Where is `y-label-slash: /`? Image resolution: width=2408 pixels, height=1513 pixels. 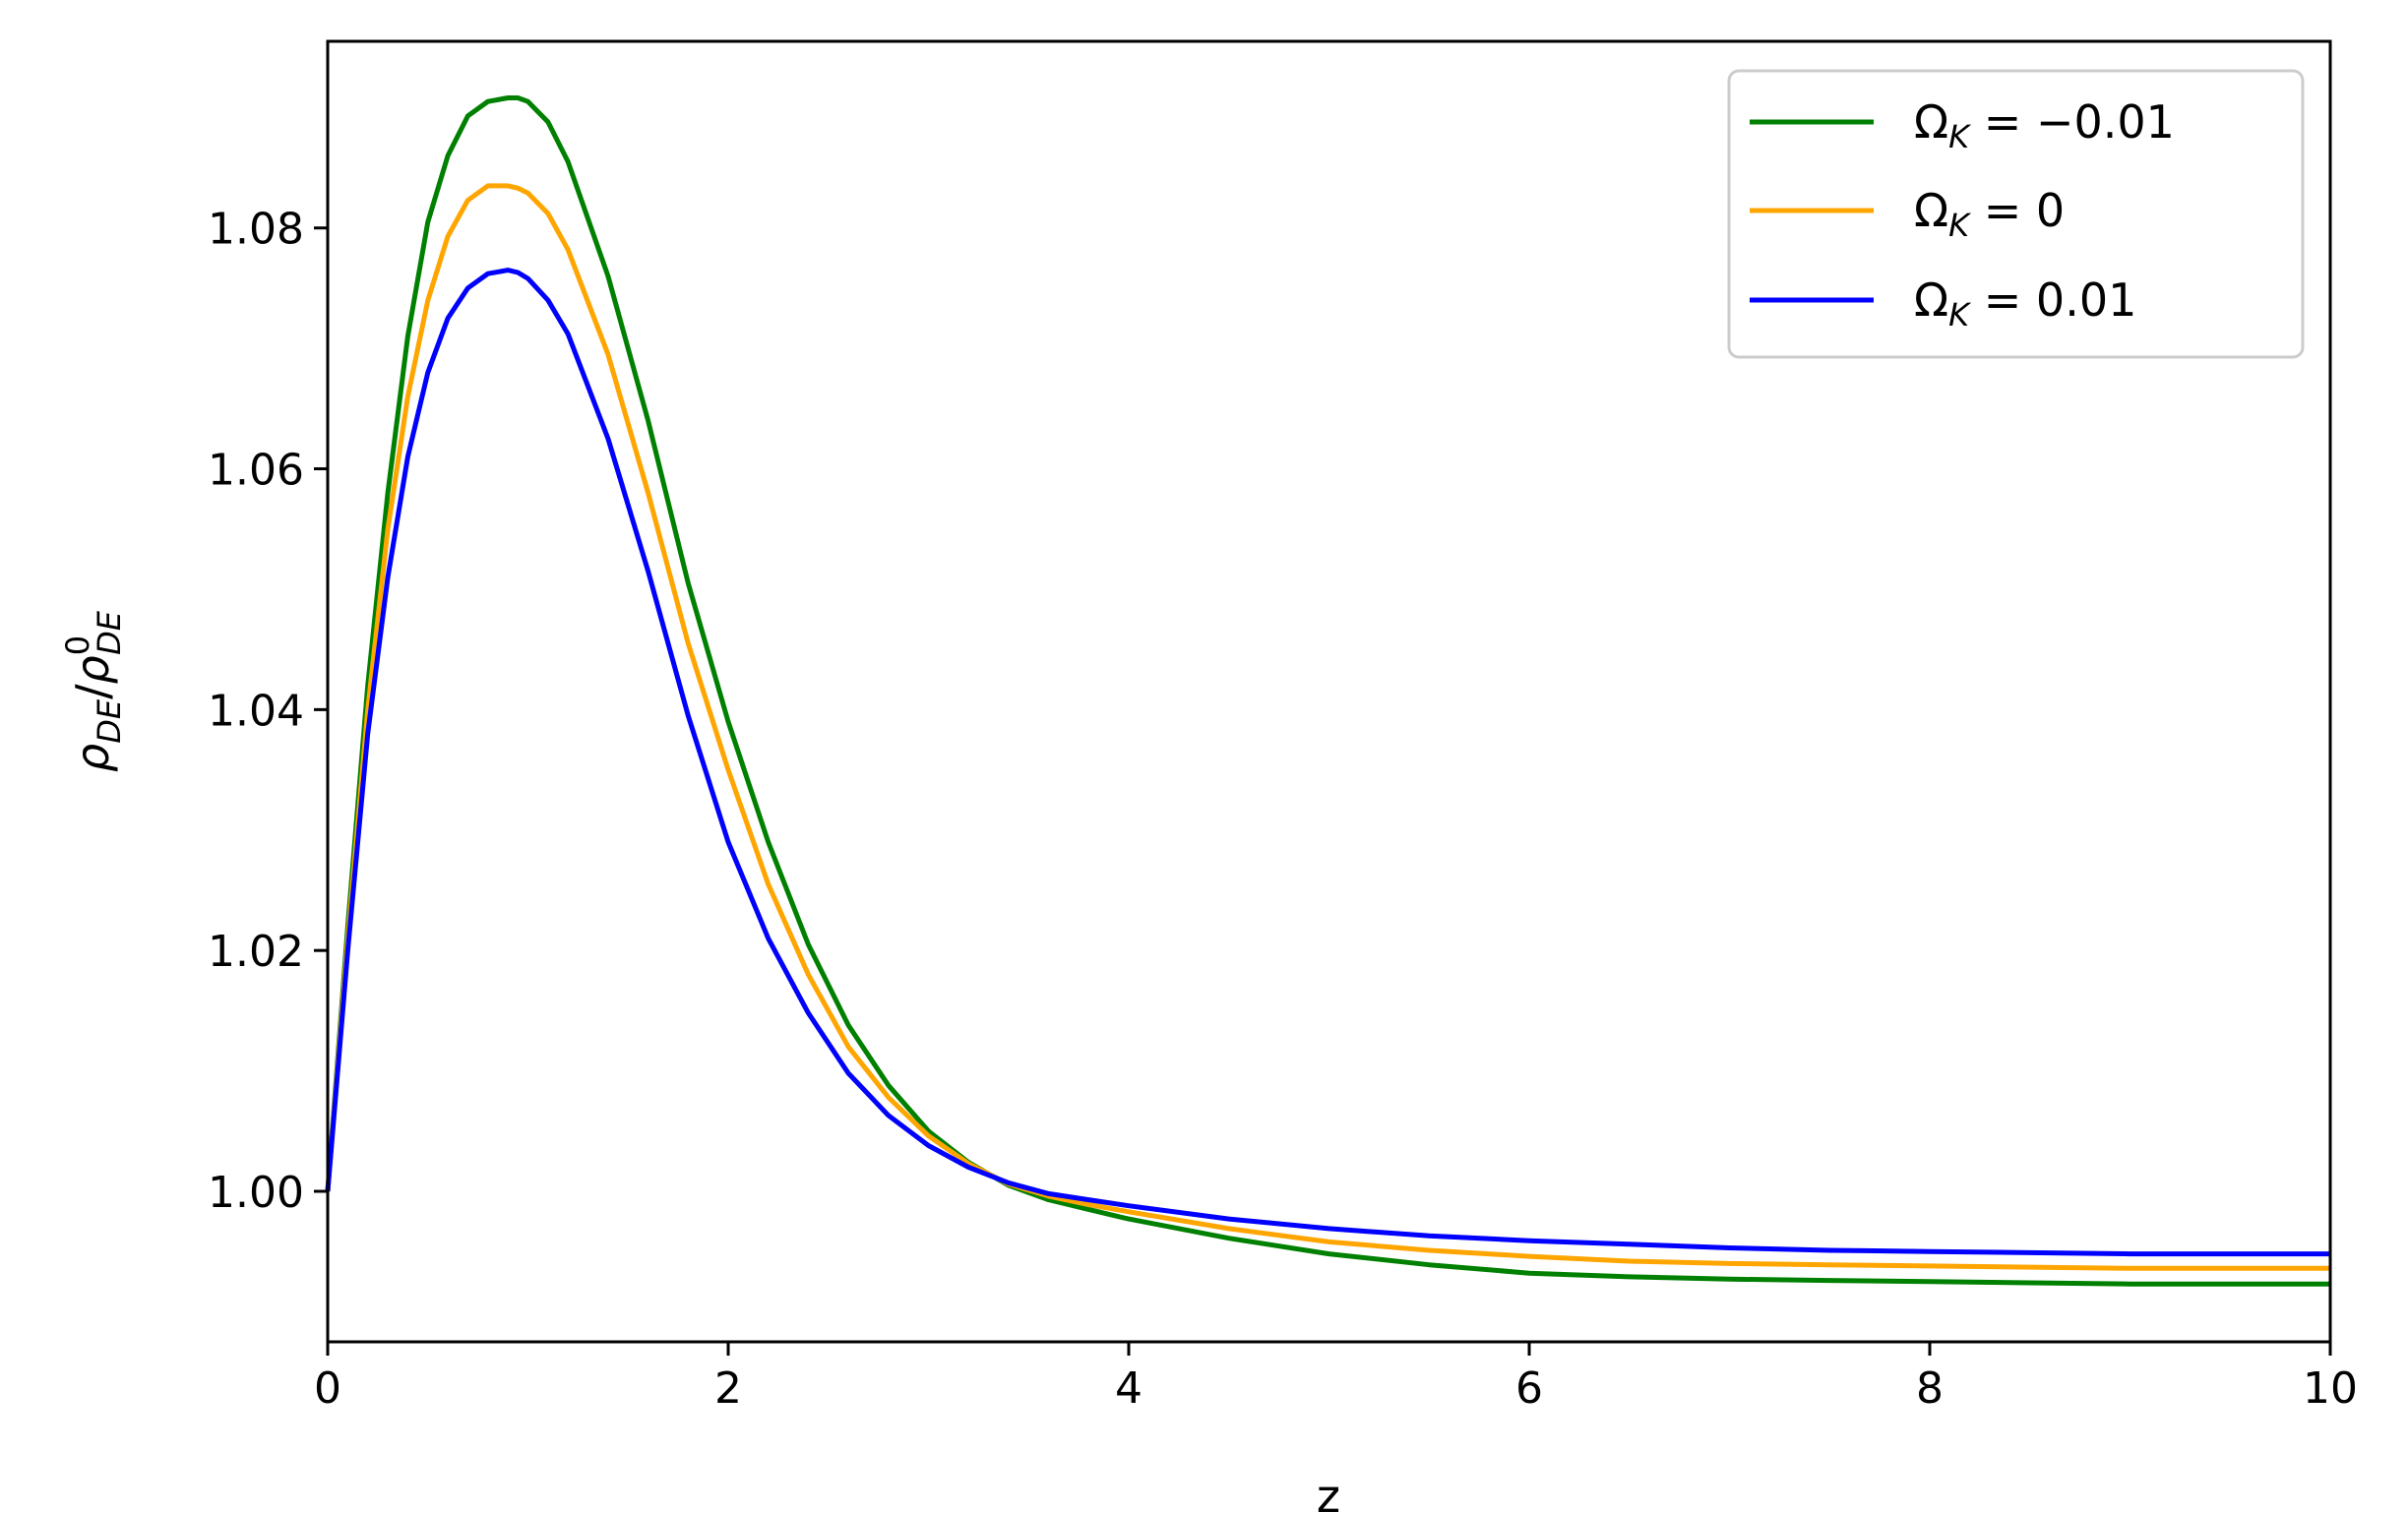
y-label-slash: / is located at coordinates (93, 691).